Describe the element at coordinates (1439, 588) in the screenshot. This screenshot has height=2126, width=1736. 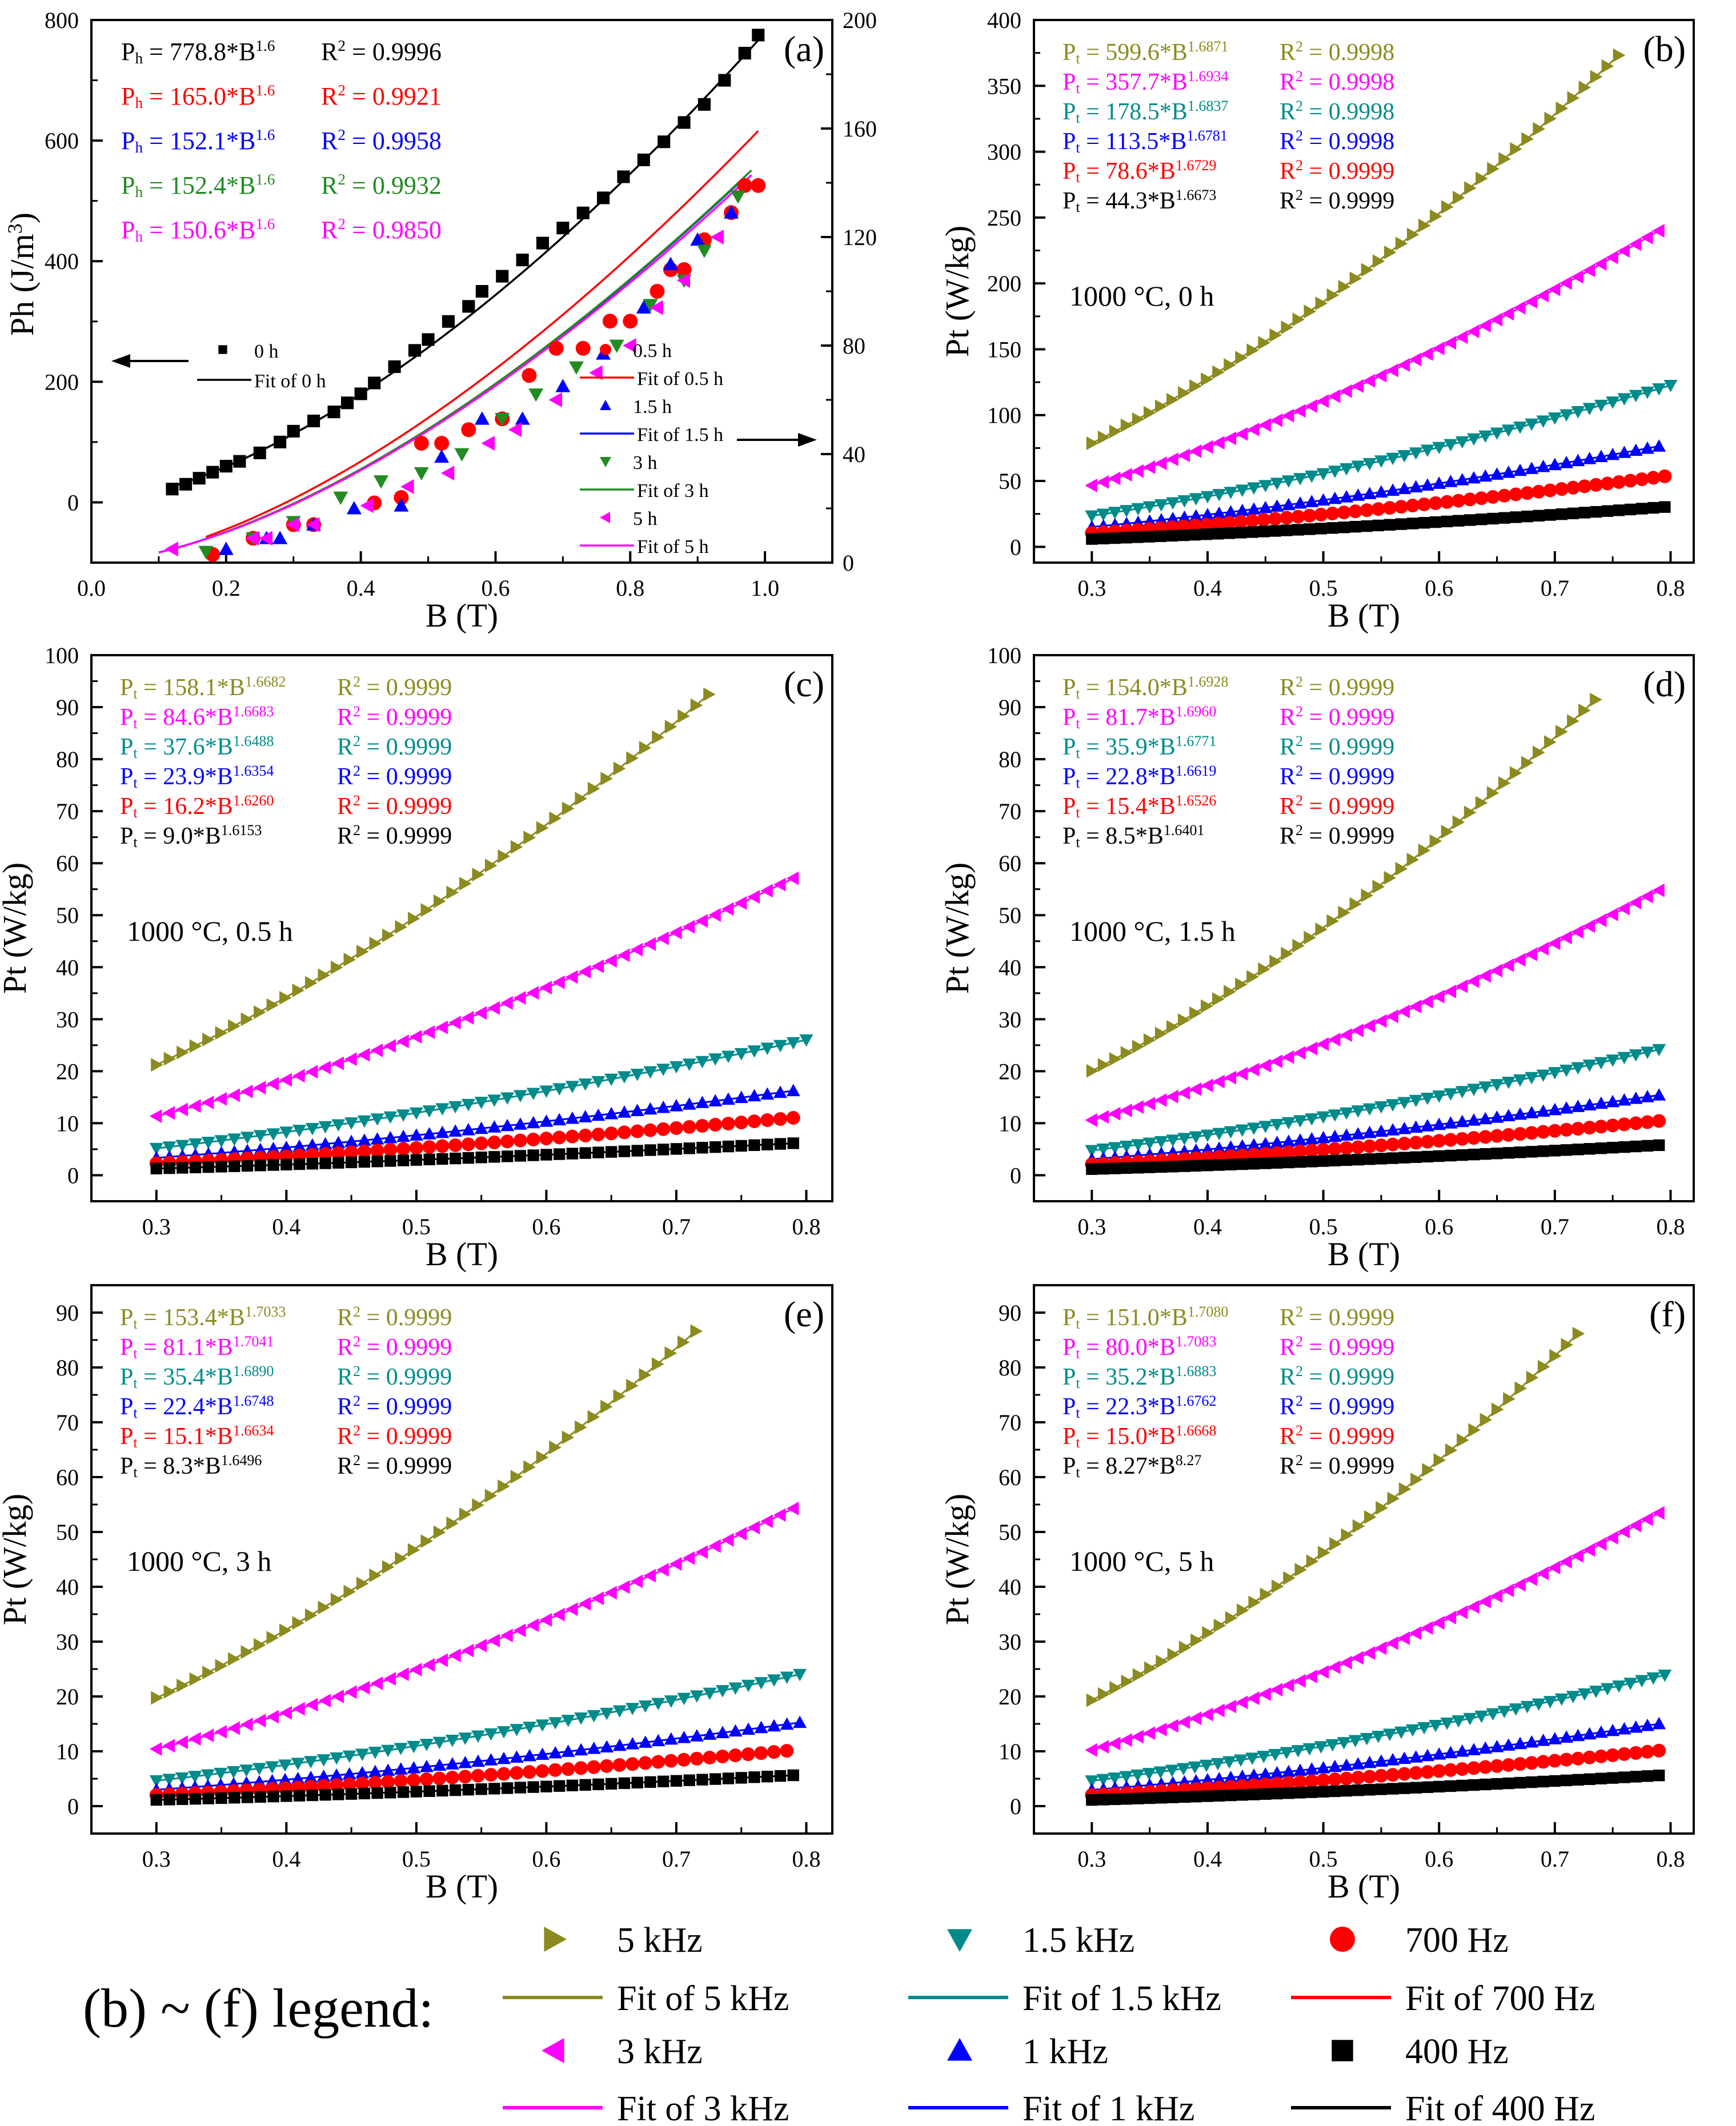
I see `x-tick-label: 0.6` at that location.